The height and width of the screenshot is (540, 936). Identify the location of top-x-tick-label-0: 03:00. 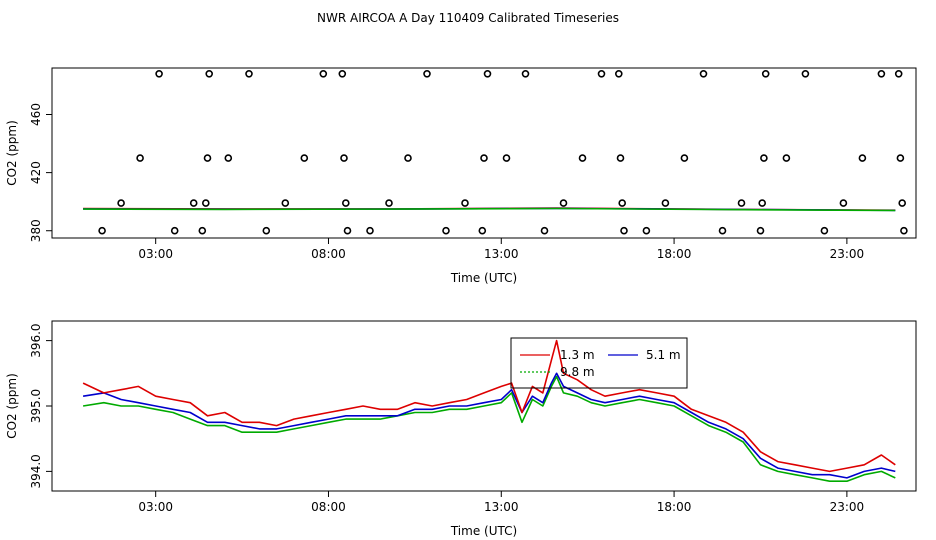
(155, 254).